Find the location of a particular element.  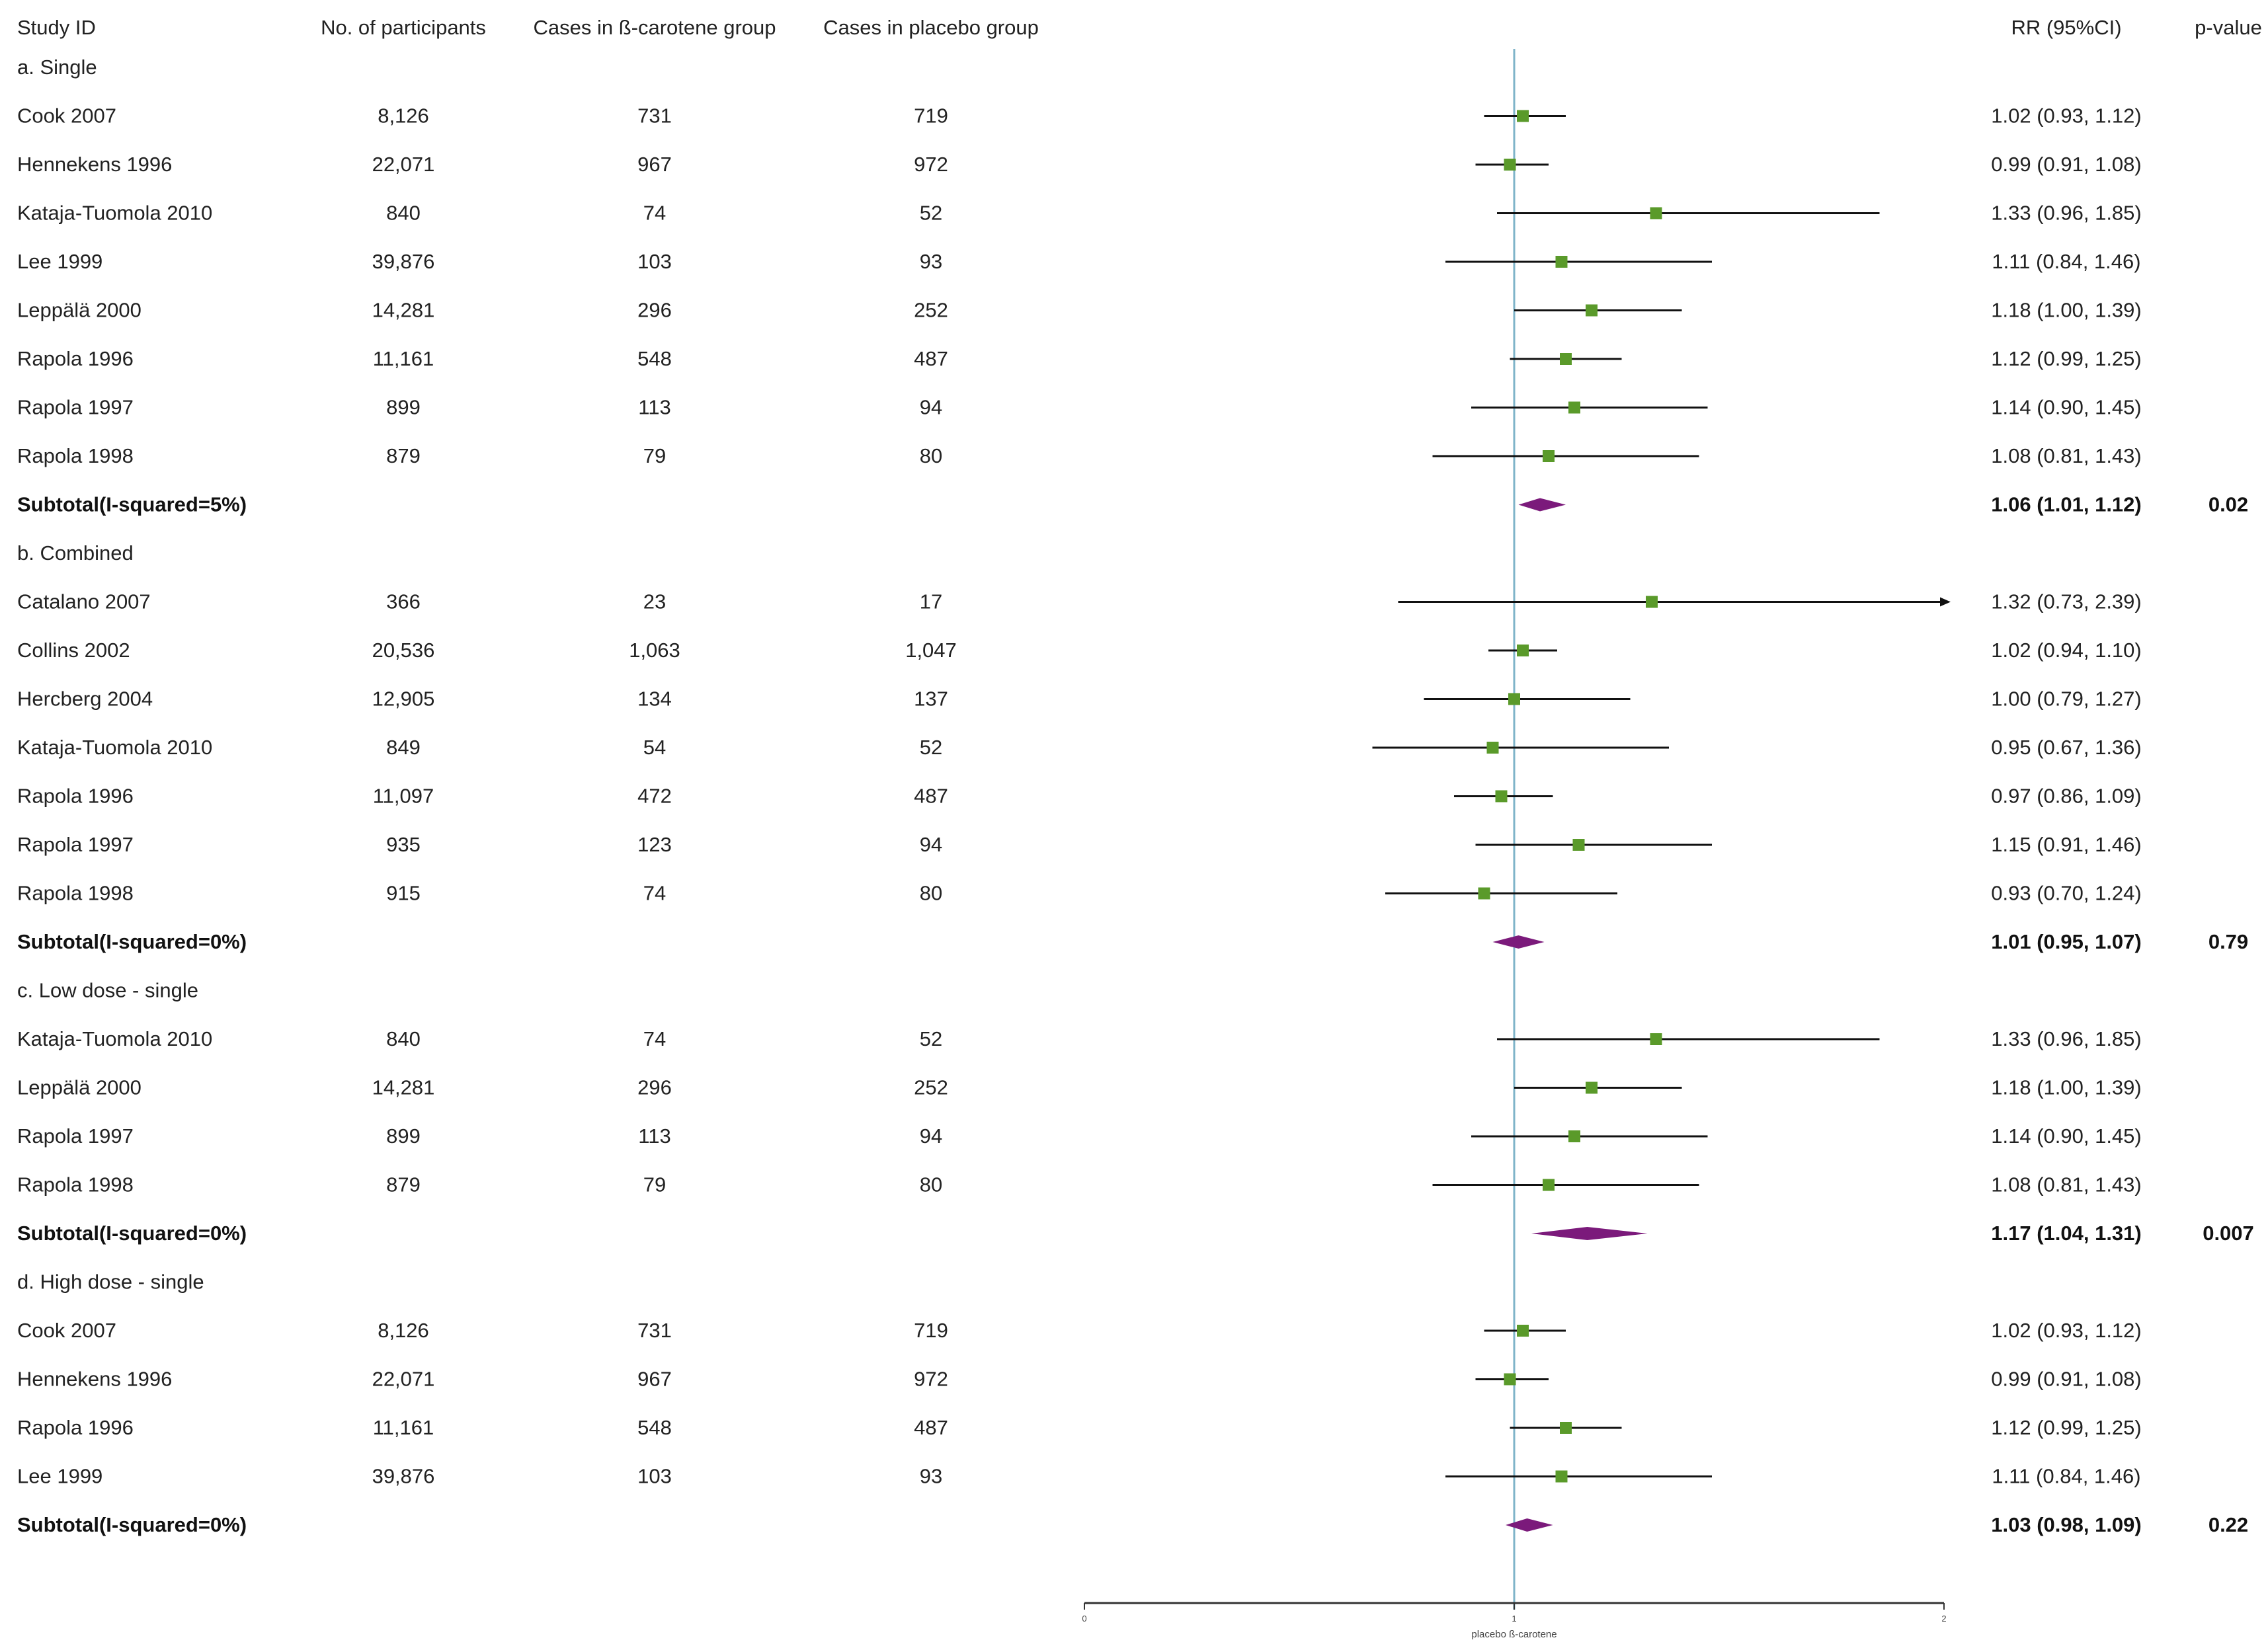

study-row: Catalano 2007 366 23 17 1.32 (0.73, 2.39) is located at coordinates (1080, 602).